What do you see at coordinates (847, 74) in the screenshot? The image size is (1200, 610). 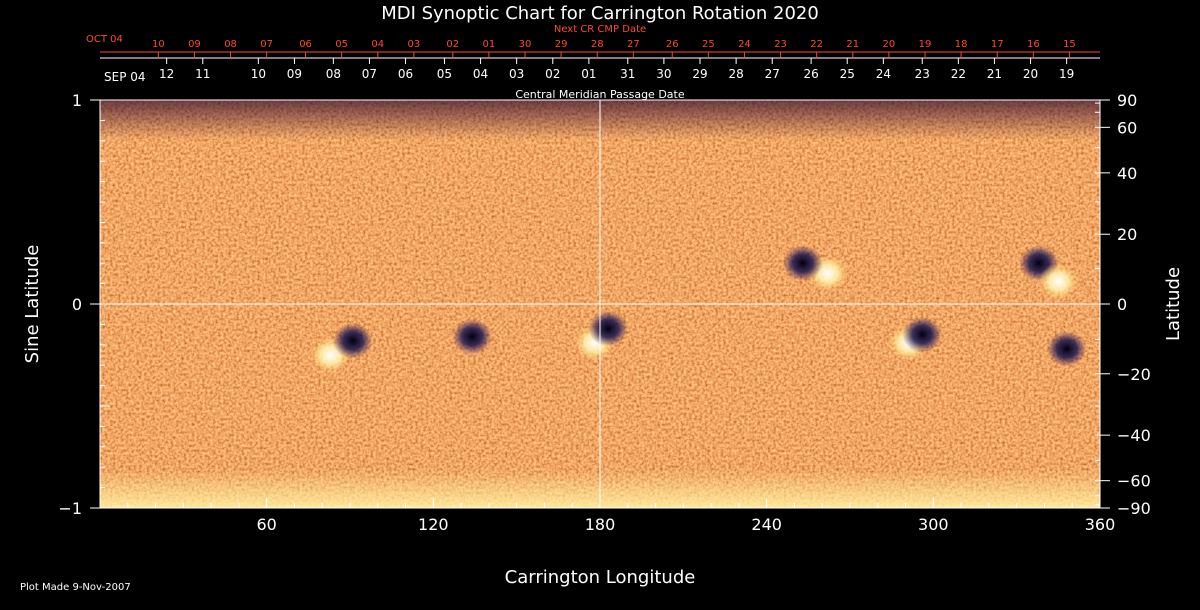 I see `cmp-tick-label: 25` at bounding box center [847, 74].